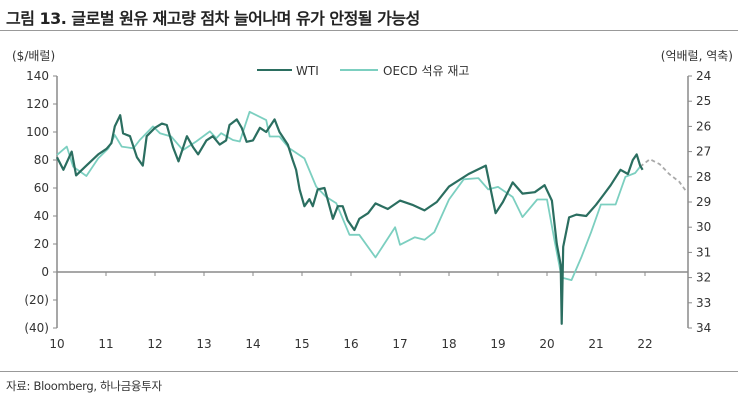 The image size is (745, 403). Describe the element at coordinates (41, 216) in the screenshot. I see `left-tick-label: 40` at that location.